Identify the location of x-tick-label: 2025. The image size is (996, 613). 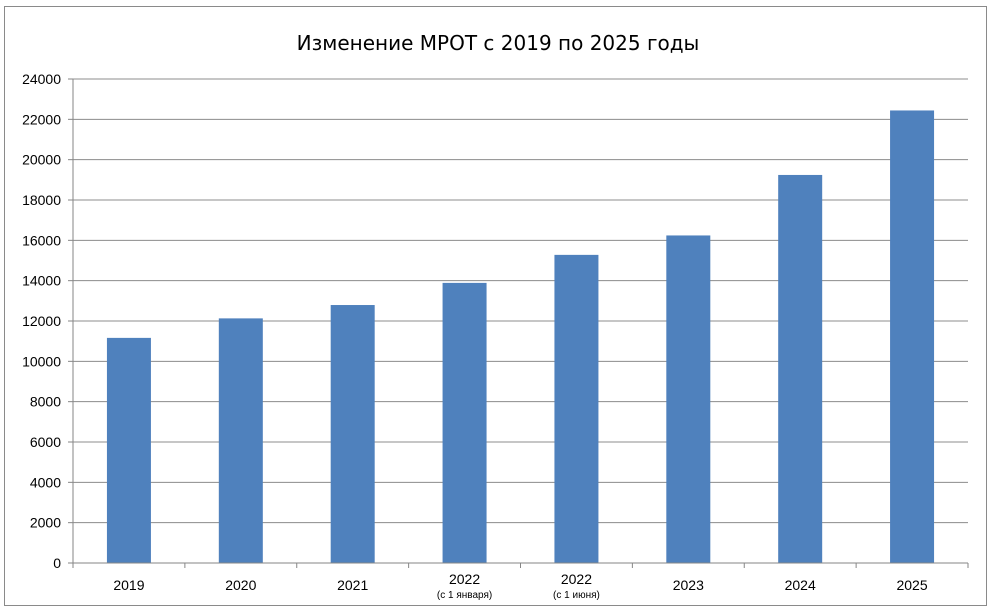
(911, 585).